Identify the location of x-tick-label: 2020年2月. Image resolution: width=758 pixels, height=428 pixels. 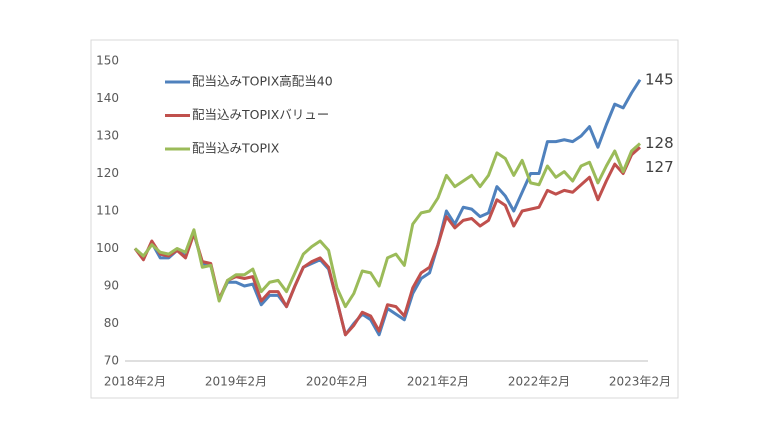
(337, 382).